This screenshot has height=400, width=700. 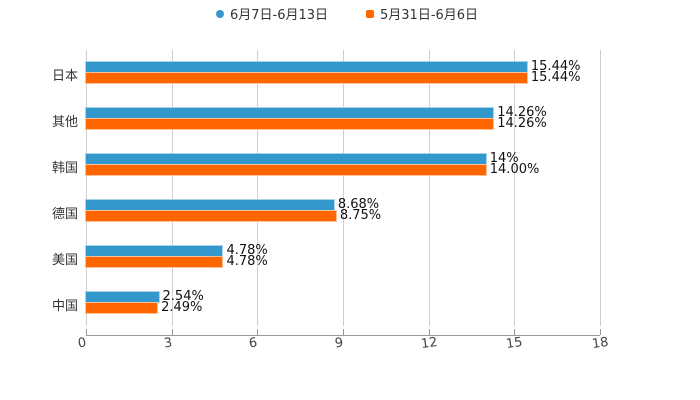 What do you see at coordinates (64, 76) in the screenshot?
I see `category-label: 日本` at bounding box center [64, 76].